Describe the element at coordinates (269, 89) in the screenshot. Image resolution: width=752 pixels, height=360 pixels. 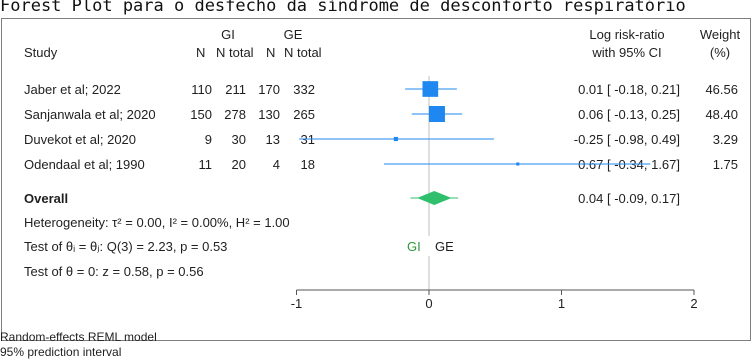
I see `g2-n: 170` at that location.